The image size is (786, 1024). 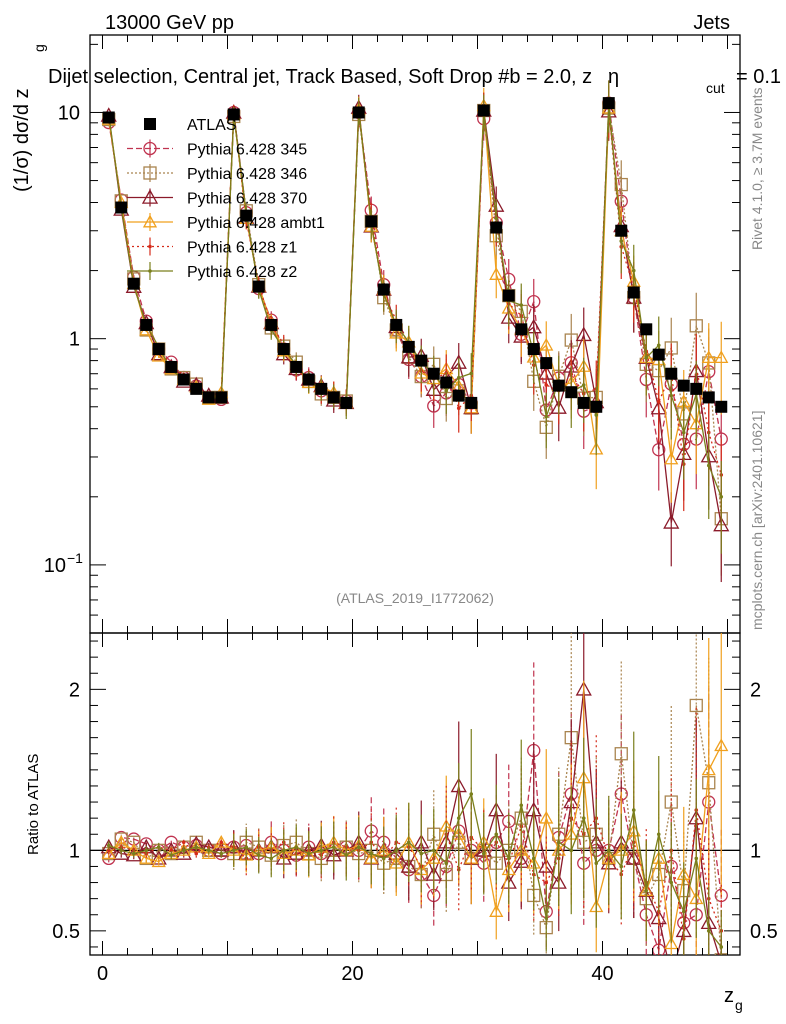 I want to click on ratio-tick-label-right: 0.5, so click(x=764, y=932).